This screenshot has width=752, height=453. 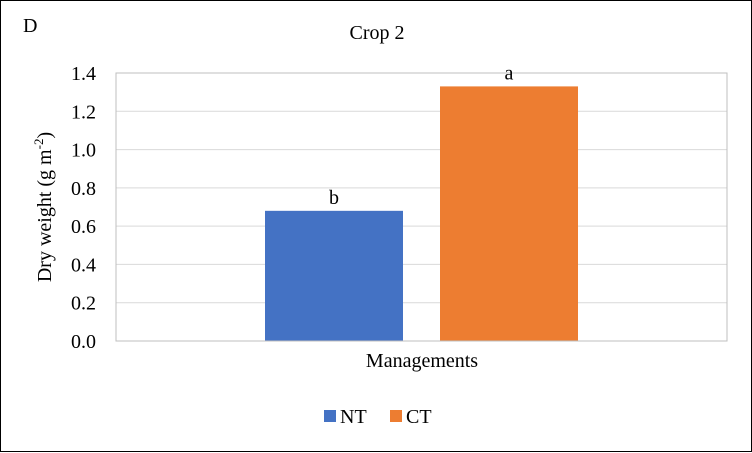 What do you see at coordinates (422, 361) in the screenshot?
I see `x-axis-label: Managements` at bounding box center [422, 361].